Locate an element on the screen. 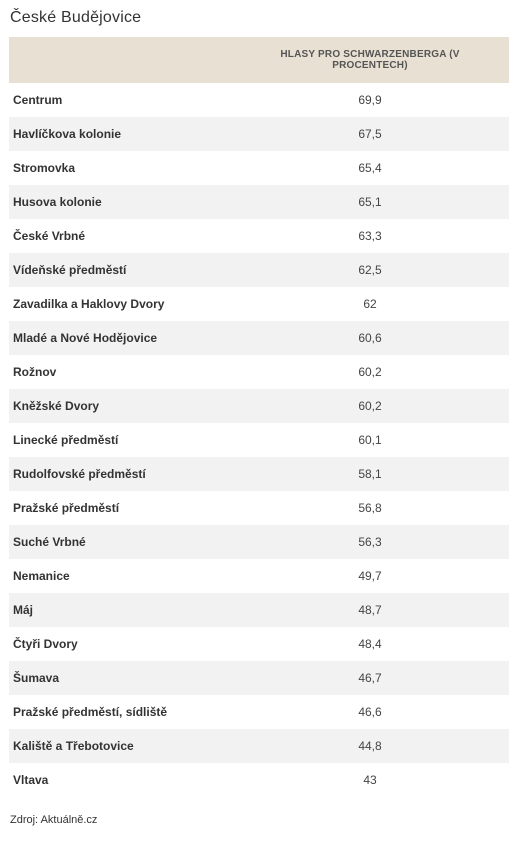 The height and width of the screenshot is (842, 520). table-row: Zavadilka a Haklovy Dvory 62 is located at coordinates (259, 304).